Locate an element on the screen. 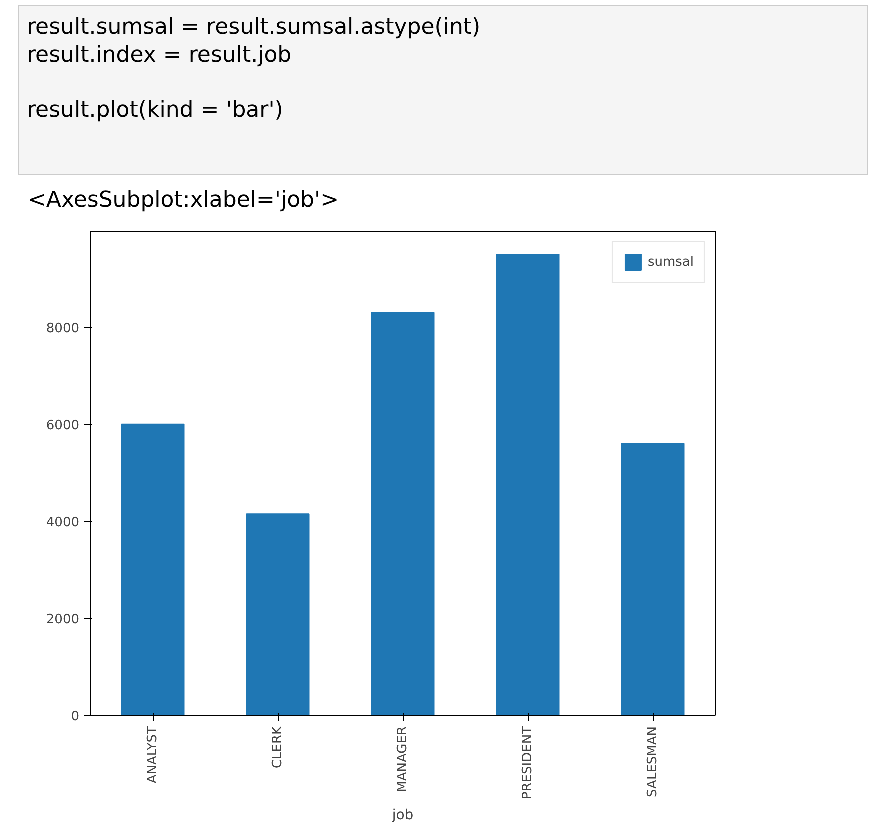 This screenshot has height=830, width=876. x-tick-label: MANAGER is located at coordinates (403, 759).